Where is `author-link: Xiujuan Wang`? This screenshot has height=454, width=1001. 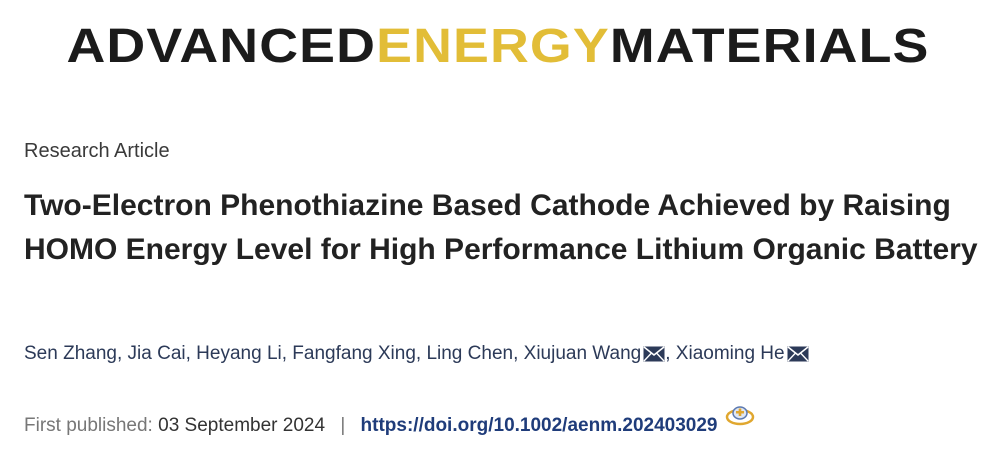
author-link: Xiujuan Wang is located at coordinates (582, 353).